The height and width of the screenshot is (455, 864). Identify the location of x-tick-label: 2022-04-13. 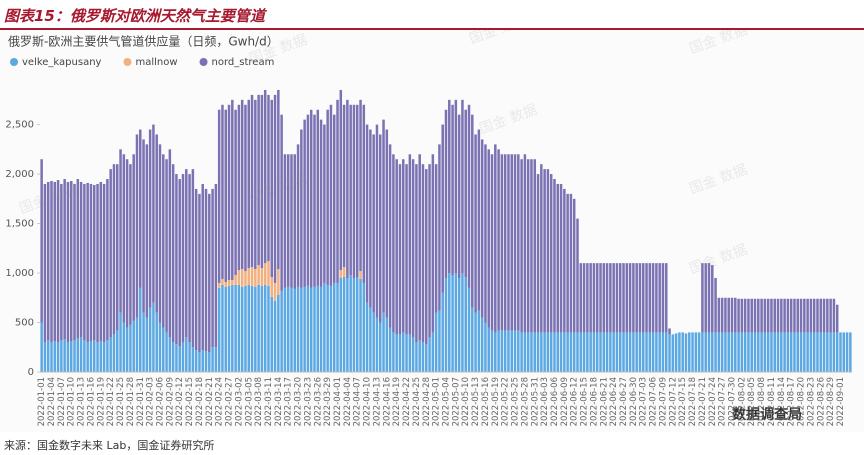
(377, 401).